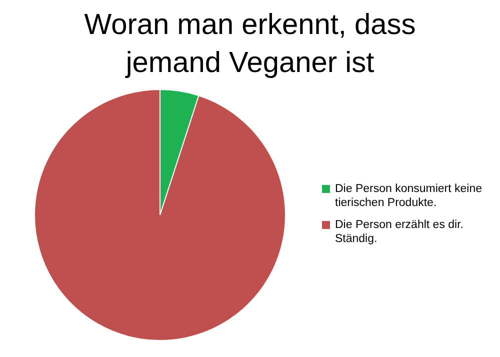 The image size is (500, 357). I want to click on legend-label: Die Person konsumiert keine tierischen Produkte., so click(409, 196).